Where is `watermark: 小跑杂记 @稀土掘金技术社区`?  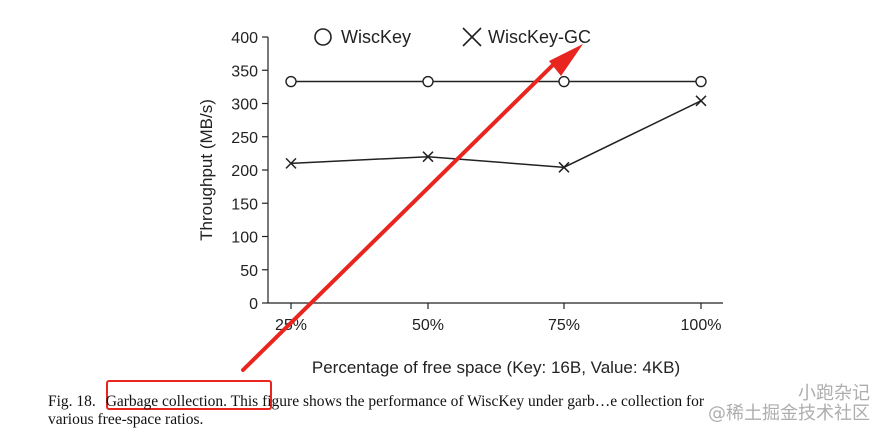 watermark: 小跑杂记 @稀土掘金技术社区 is located at coordinates (789, 404).